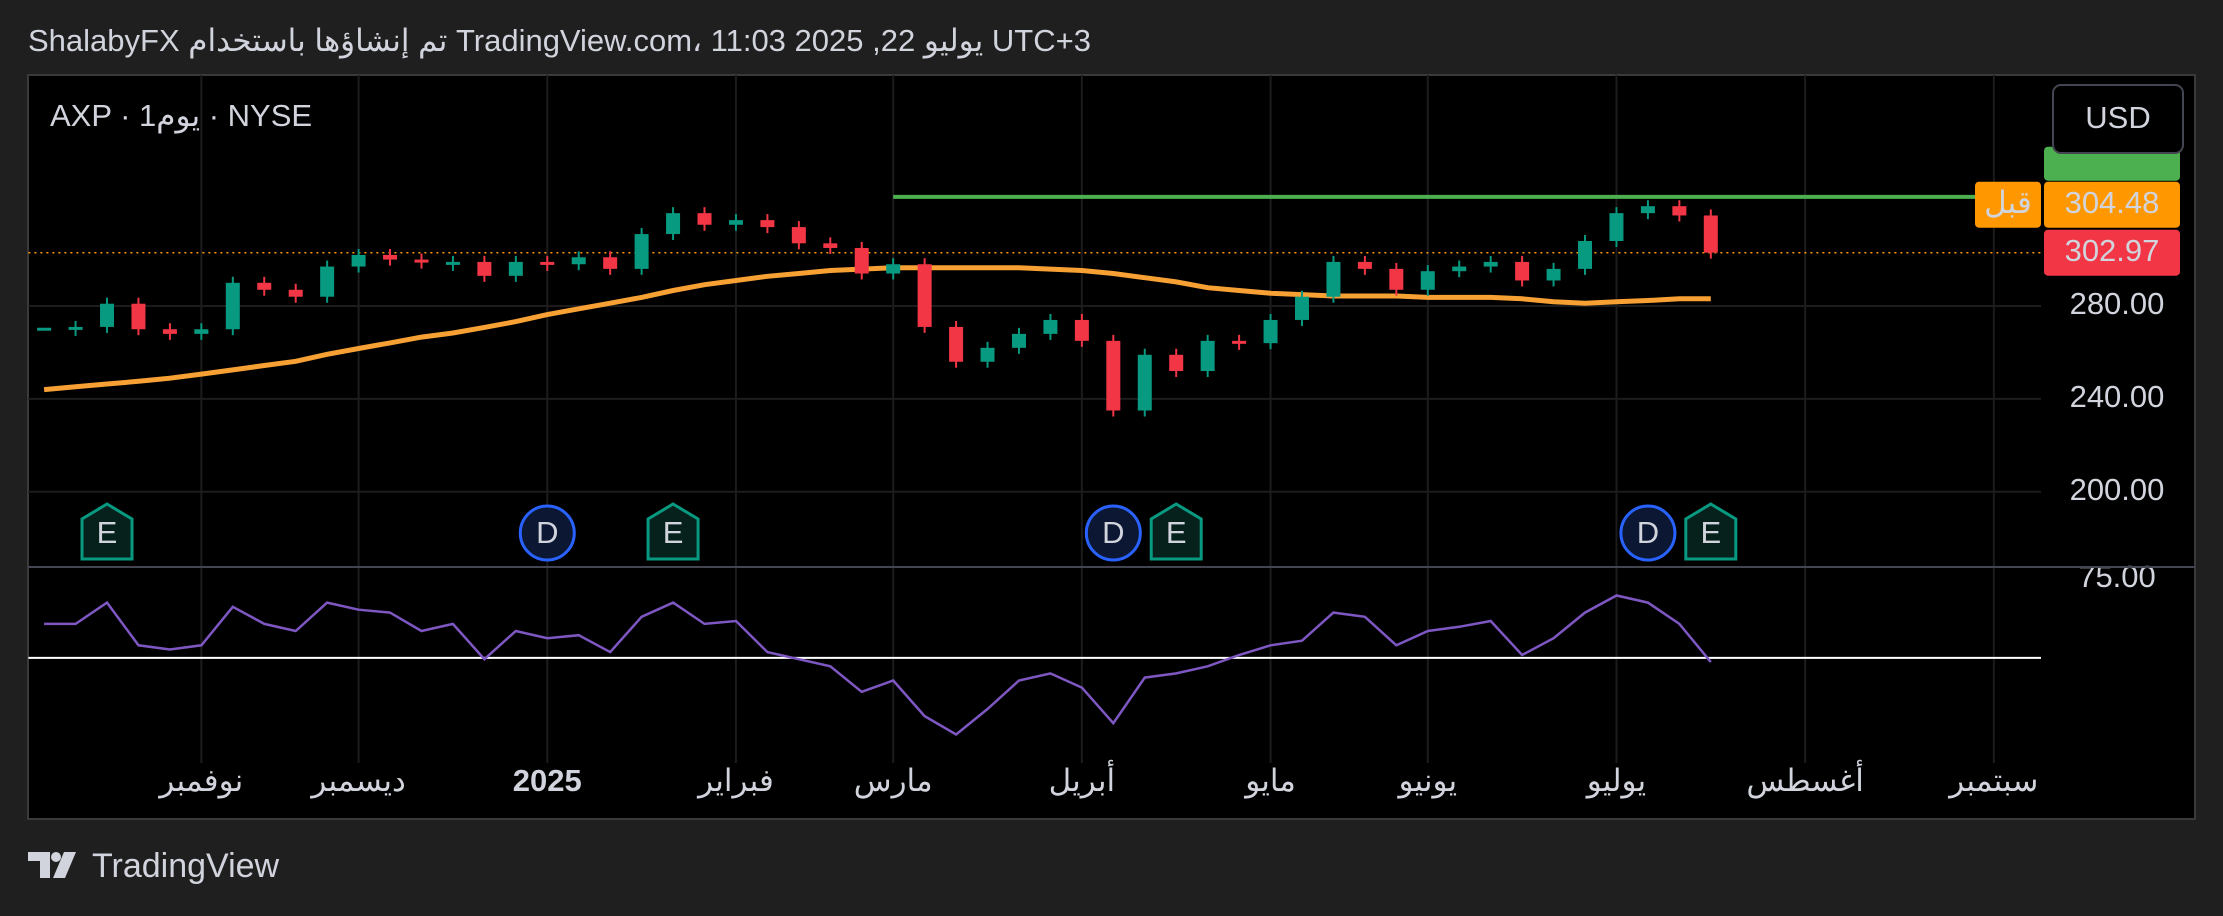 The height and width of the screenshot is (916, 2223). Describe the element at coordinates (2117, 489) in the screenshot. I see `y-tick-label: 200.00` at that location.